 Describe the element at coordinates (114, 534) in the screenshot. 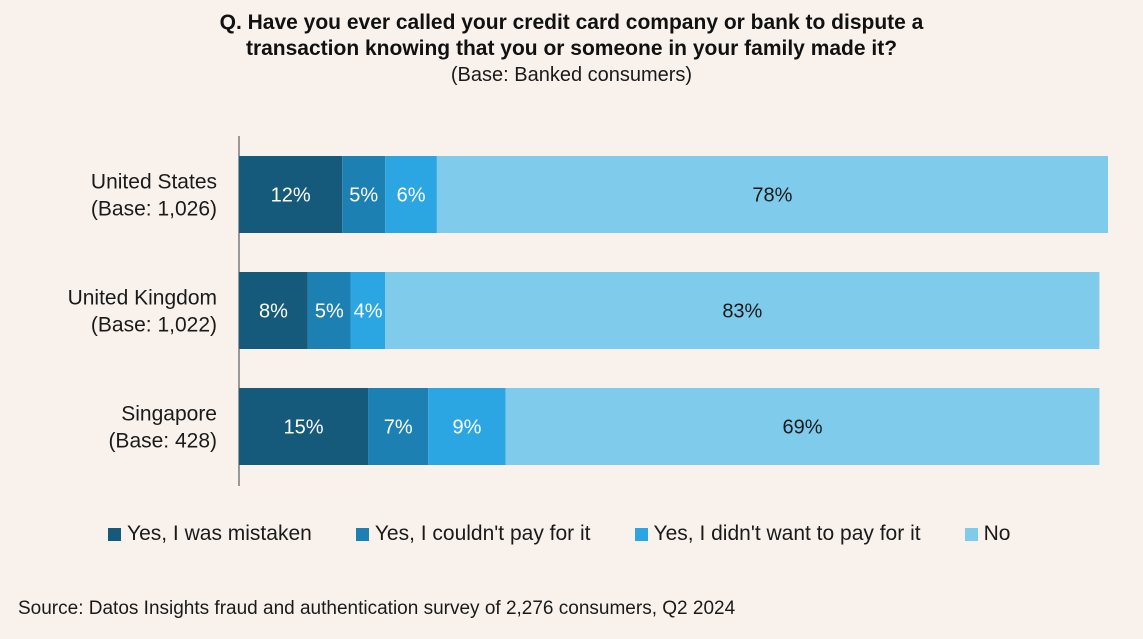

I see `legend-swatch-mistaken` at that location.